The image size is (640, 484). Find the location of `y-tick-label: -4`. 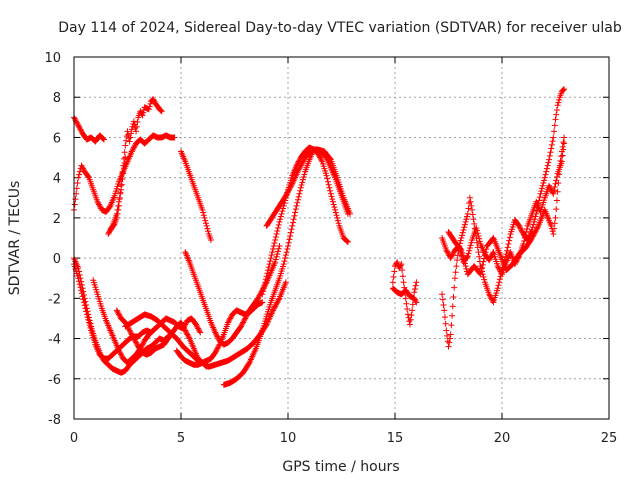

y-tick-label: -4 is located at coordinates (54, 340).